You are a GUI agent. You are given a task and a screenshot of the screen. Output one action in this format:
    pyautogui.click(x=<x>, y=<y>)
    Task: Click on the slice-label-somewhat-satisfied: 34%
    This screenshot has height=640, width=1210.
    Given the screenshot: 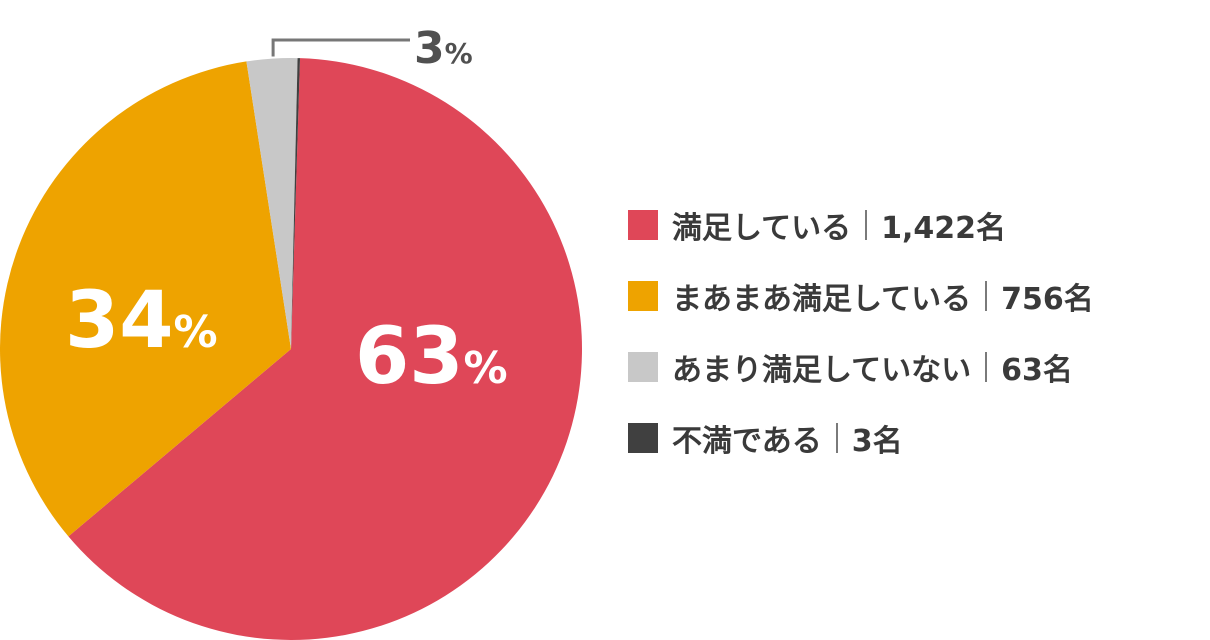 What is the action you would take?
    pyautogui.click(x=141, y=321)
    